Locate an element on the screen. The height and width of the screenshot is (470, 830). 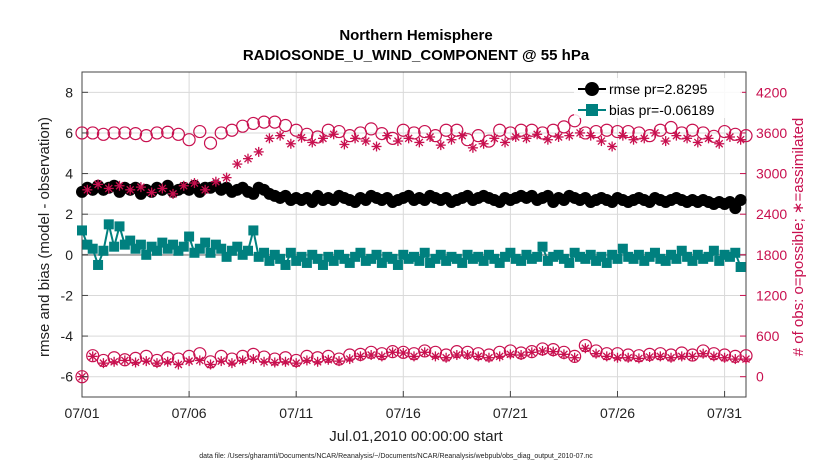
legend-bias-marker is located at coordinates (592, 110).